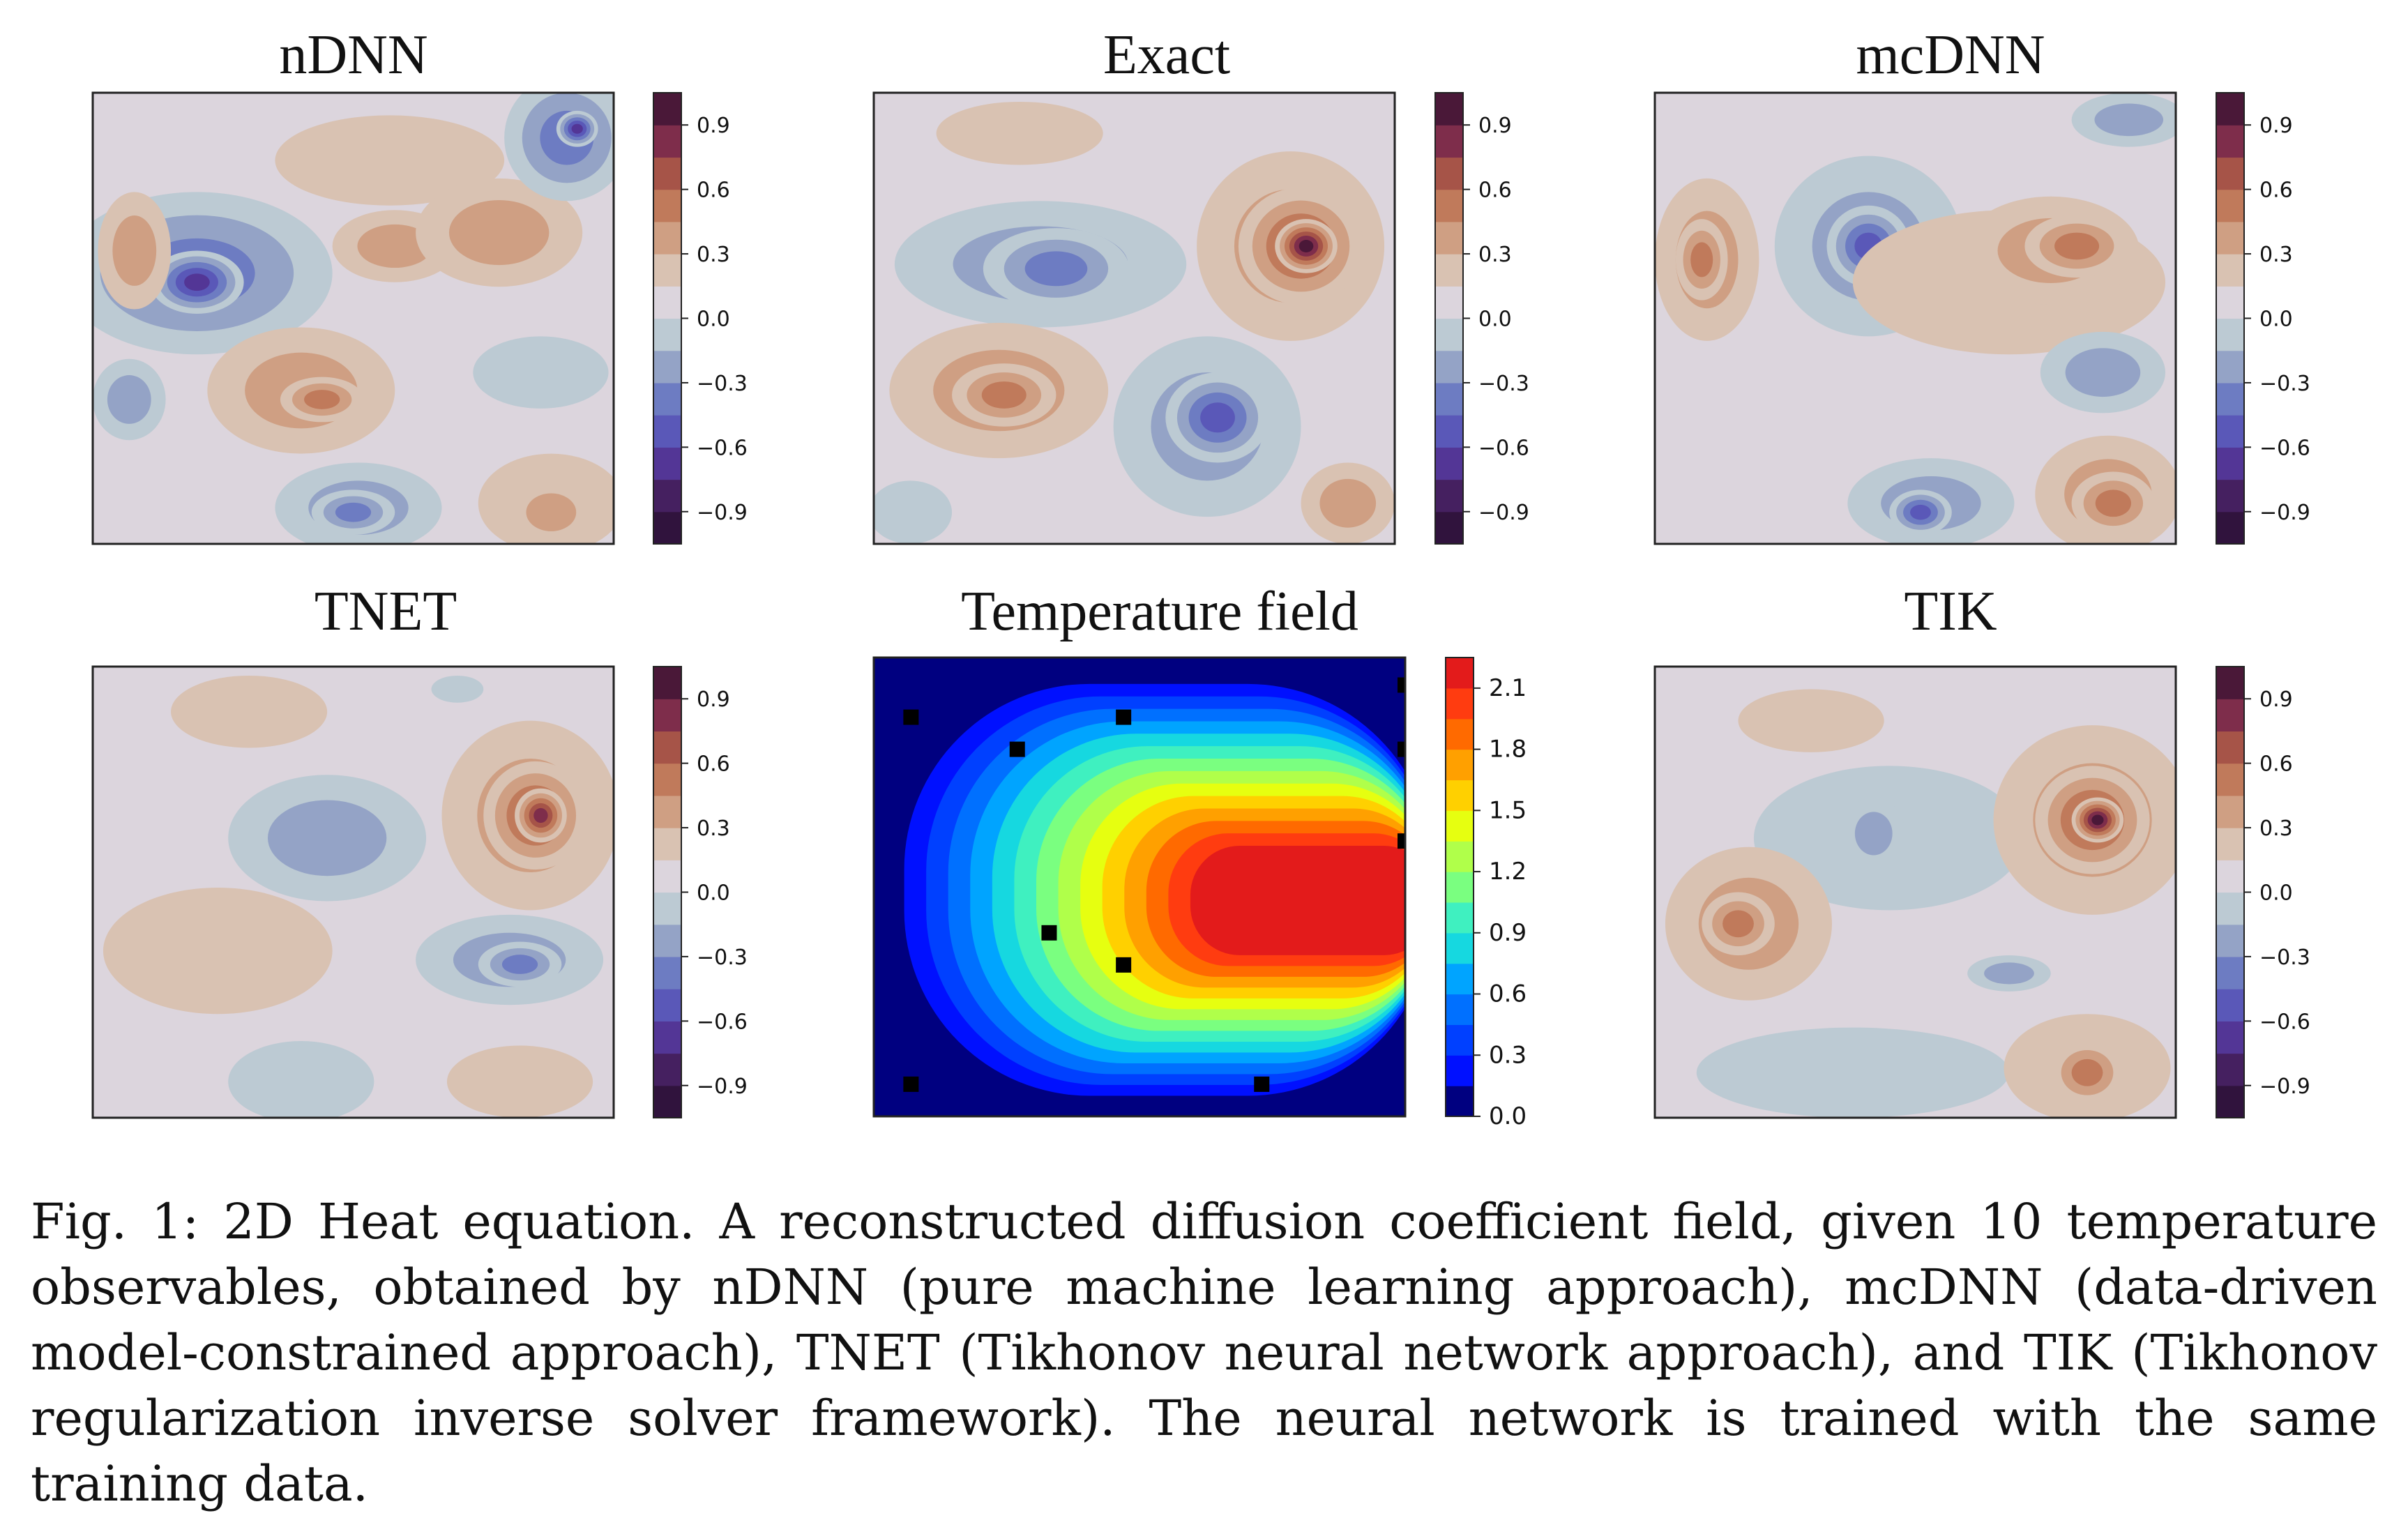  What do you see at coordinates (1508, 872) in the screenshot?
I see `colorbar-tick-label: 1.2` at bounding box center [1508, 872].